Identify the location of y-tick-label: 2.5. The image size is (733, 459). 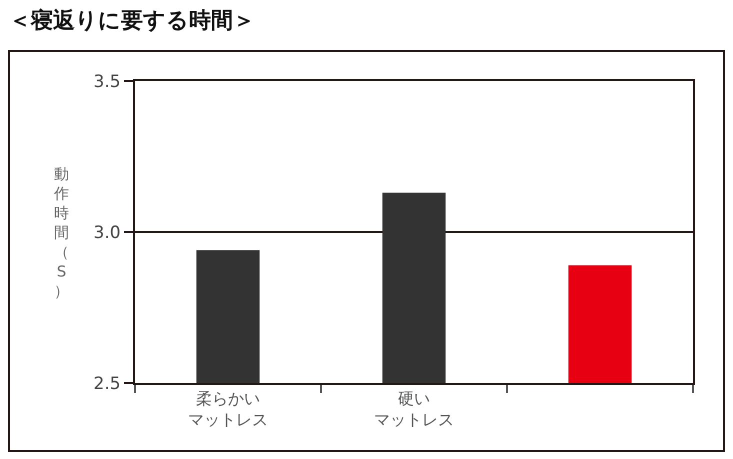
(107, 384).